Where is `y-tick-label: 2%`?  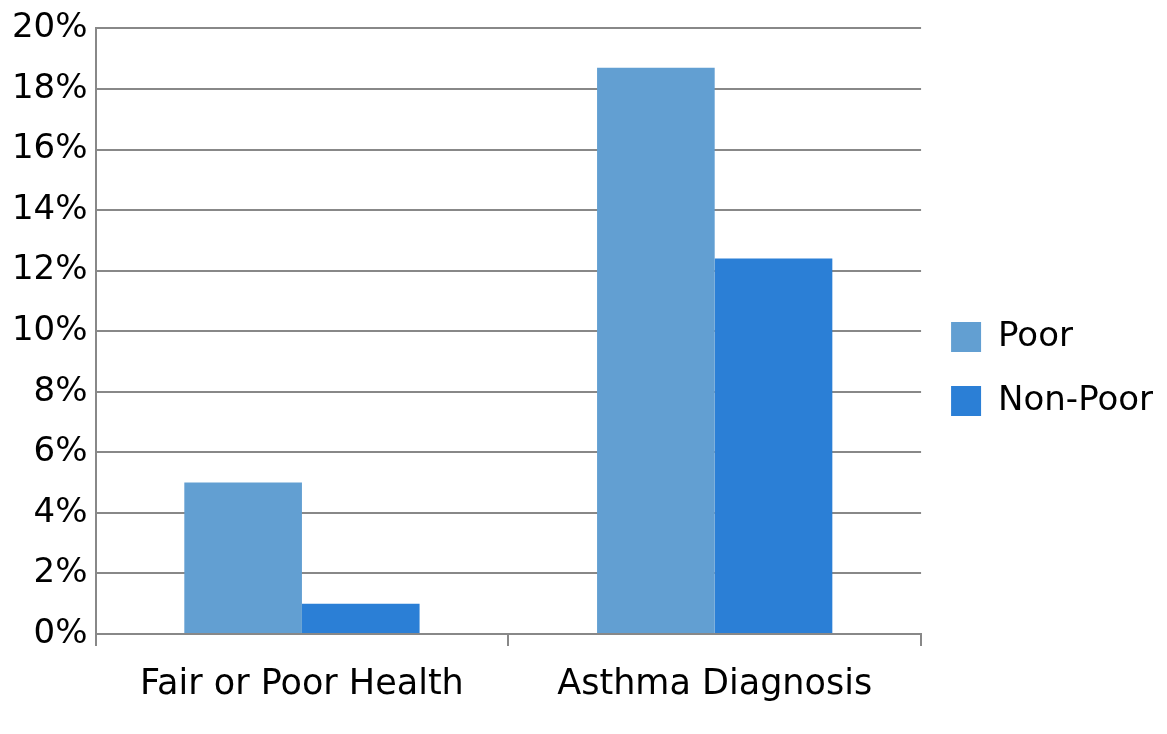
y-tick-label: 2% is located at coordinates (60, 570).